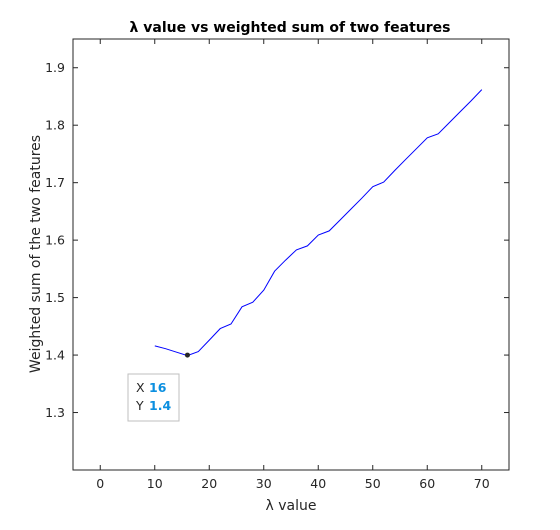  What do you see at coordinates (209, 483) in the screenshot?
I see `x-tick-label: 20` at bounding box center [209, 483].